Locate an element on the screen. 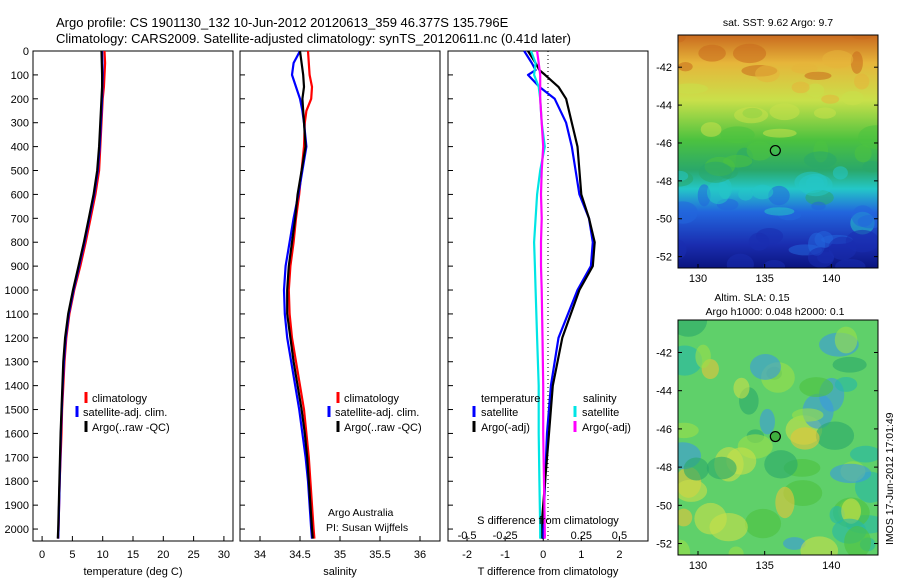 Image resolution: width=900 pixels, height=580 pixels. sst-texture is located at coordinates (778, 151).